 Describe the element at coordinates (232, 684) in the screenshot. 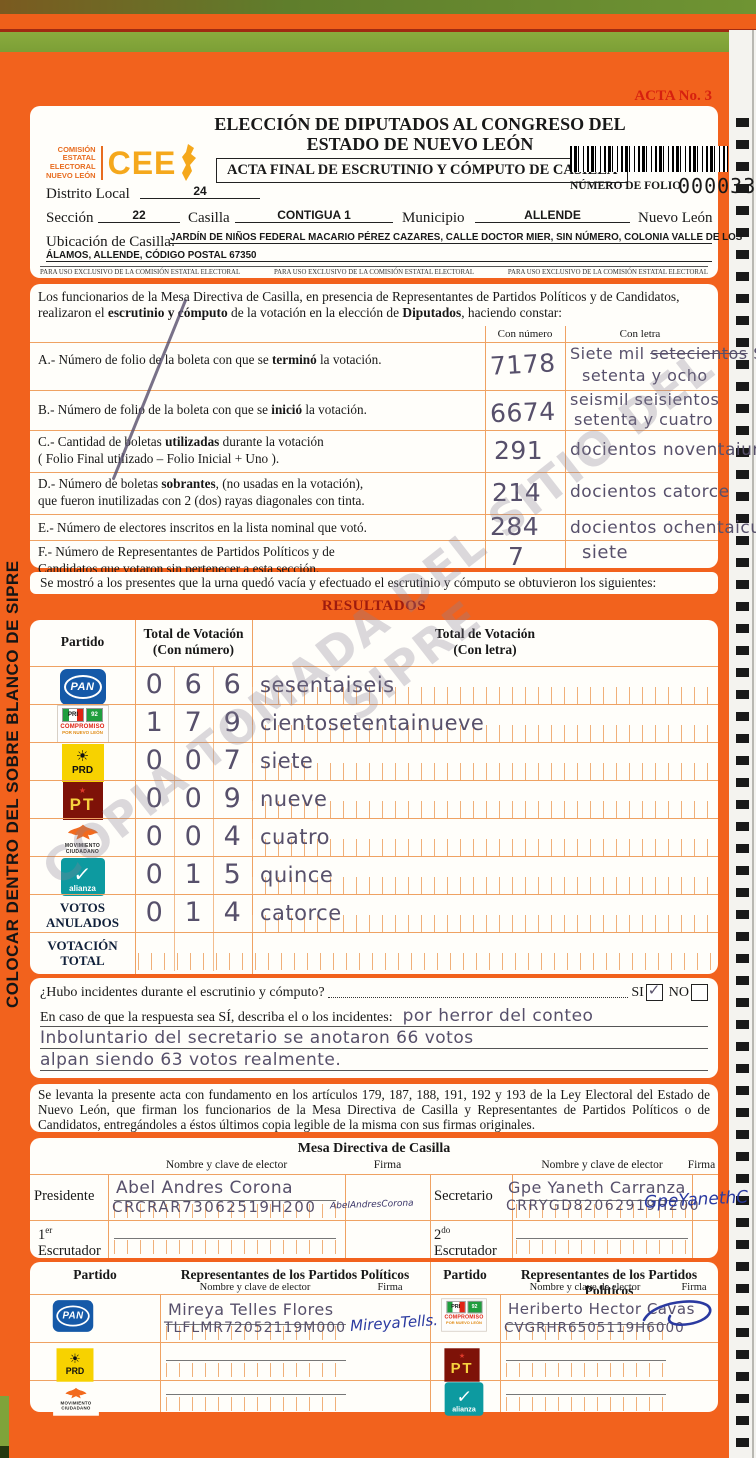

I see `pan-digit-3: 6` at that location.